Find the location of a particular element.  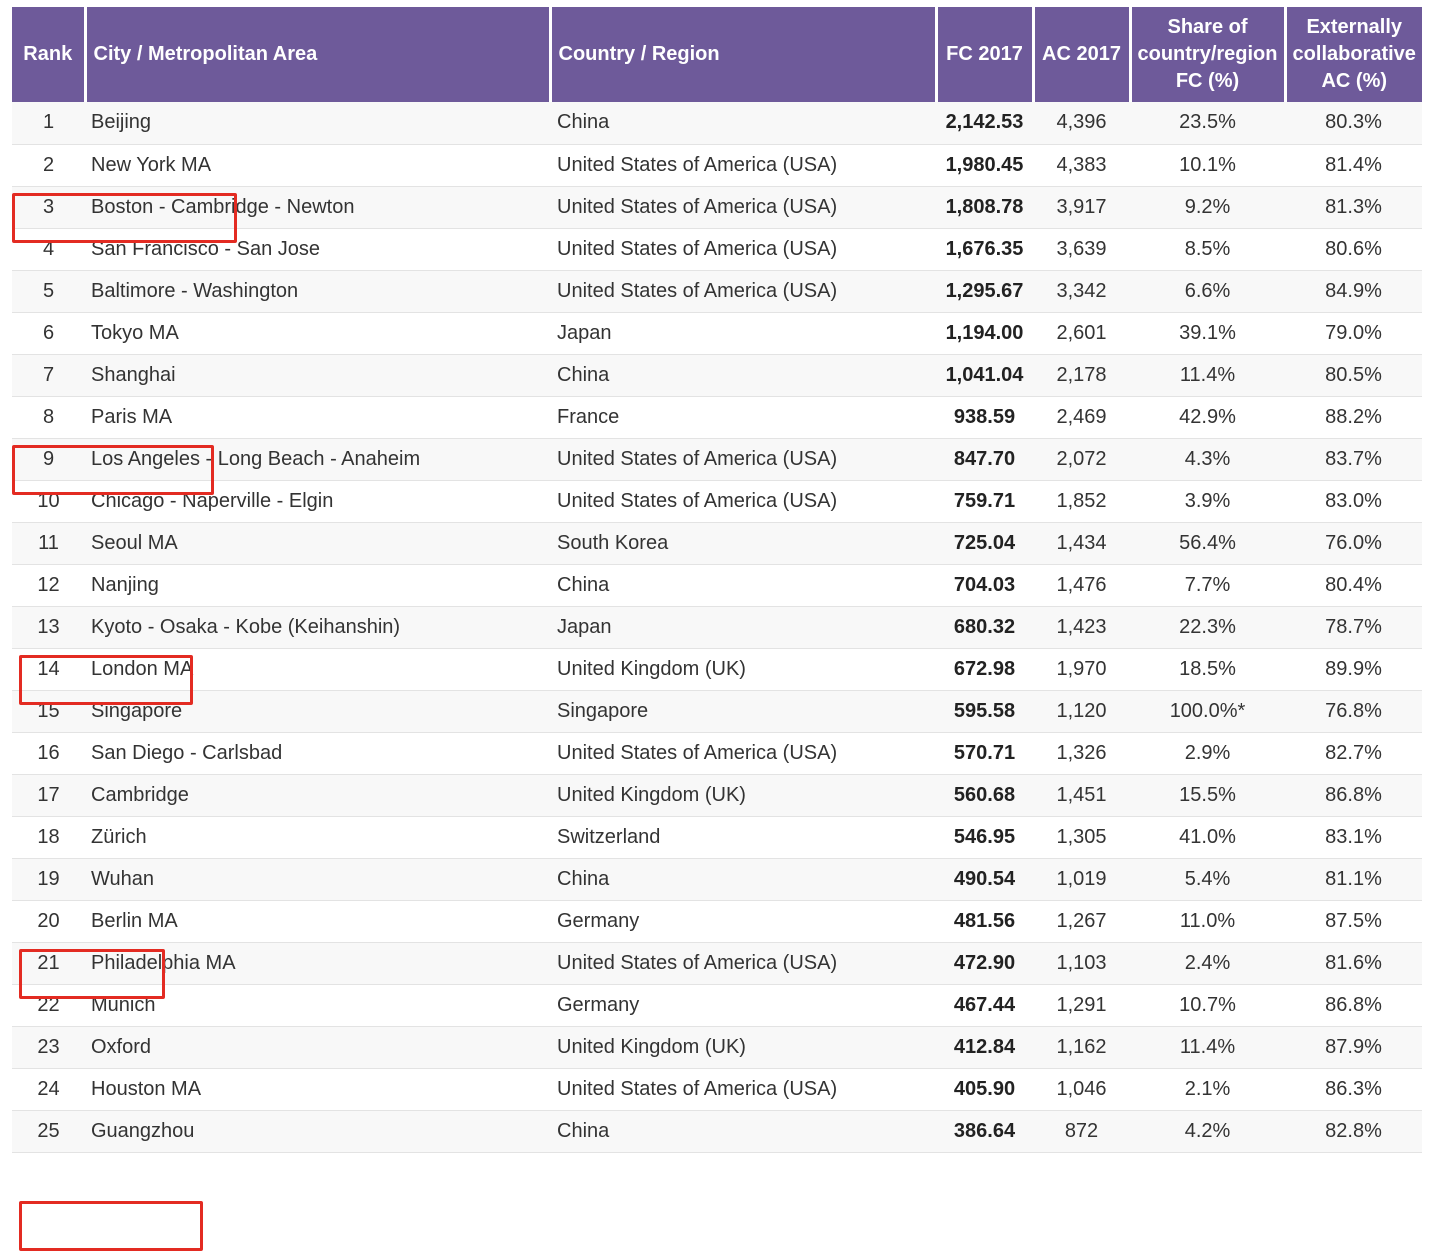

table-row: 7 Shanghai China 1,041.04 2,178 11.4% 80.5% is located at coordinates (717, 375).